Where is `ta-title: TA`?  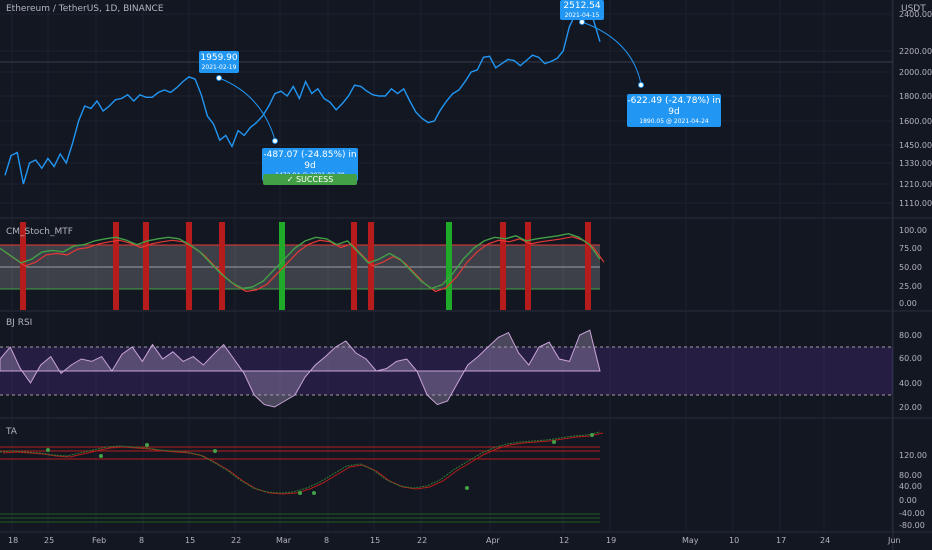 ta-title: TA is located at coordinates (11, 432).